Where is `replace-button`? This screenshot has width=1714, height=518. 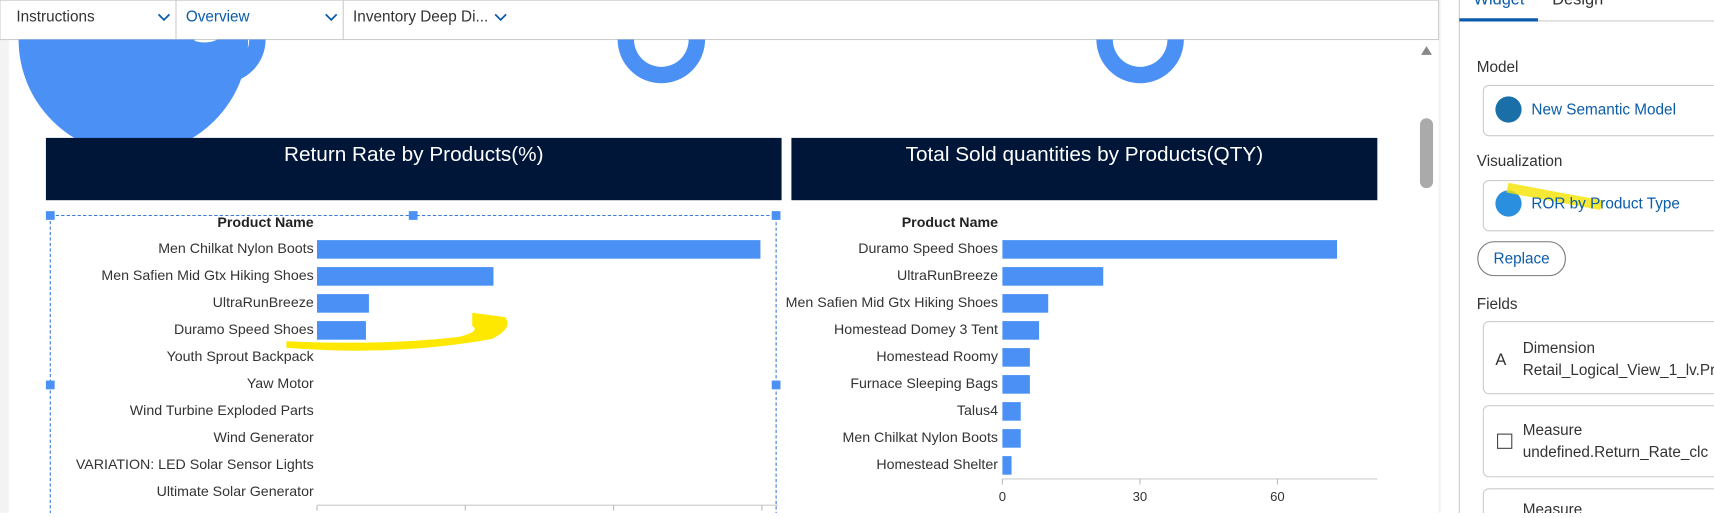 replace-button is located at coordinates (1521, 259).